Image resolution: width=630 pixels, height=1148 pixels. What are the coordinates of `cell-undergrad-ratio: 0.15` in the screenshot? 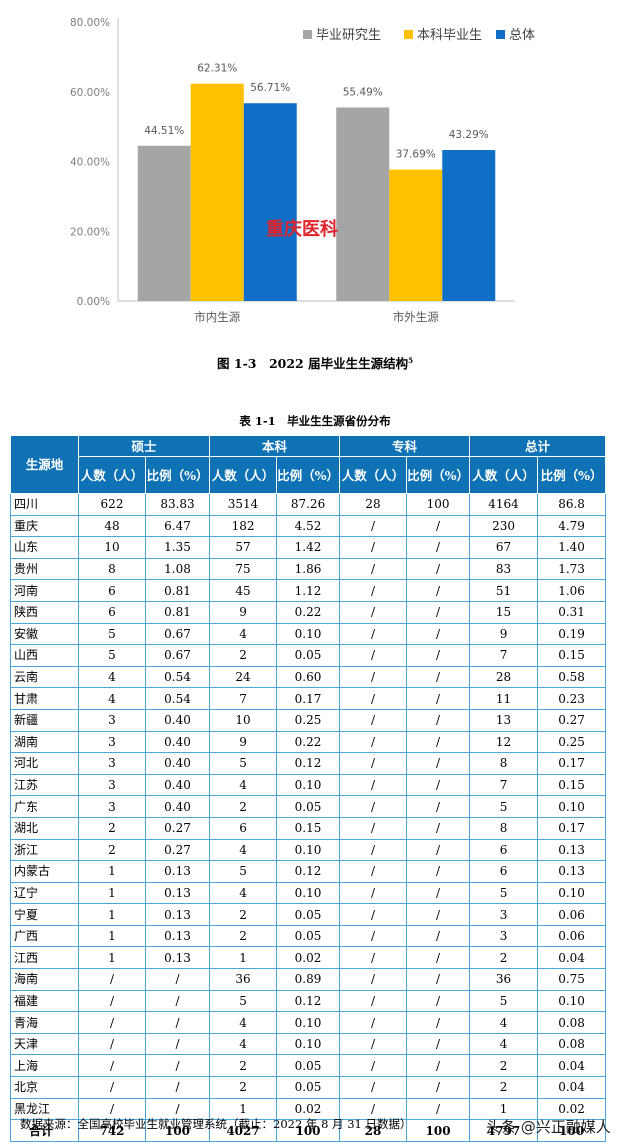 It's located at (308, 828).